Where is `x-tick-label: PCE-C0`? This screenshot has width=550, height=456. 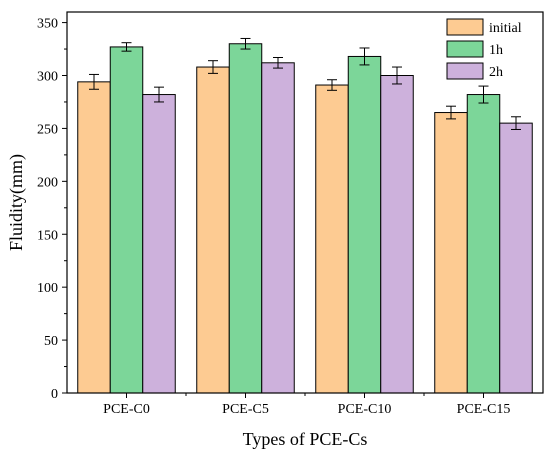
x-tick-label: PCE-C0 is located at coordinates (126, 409).